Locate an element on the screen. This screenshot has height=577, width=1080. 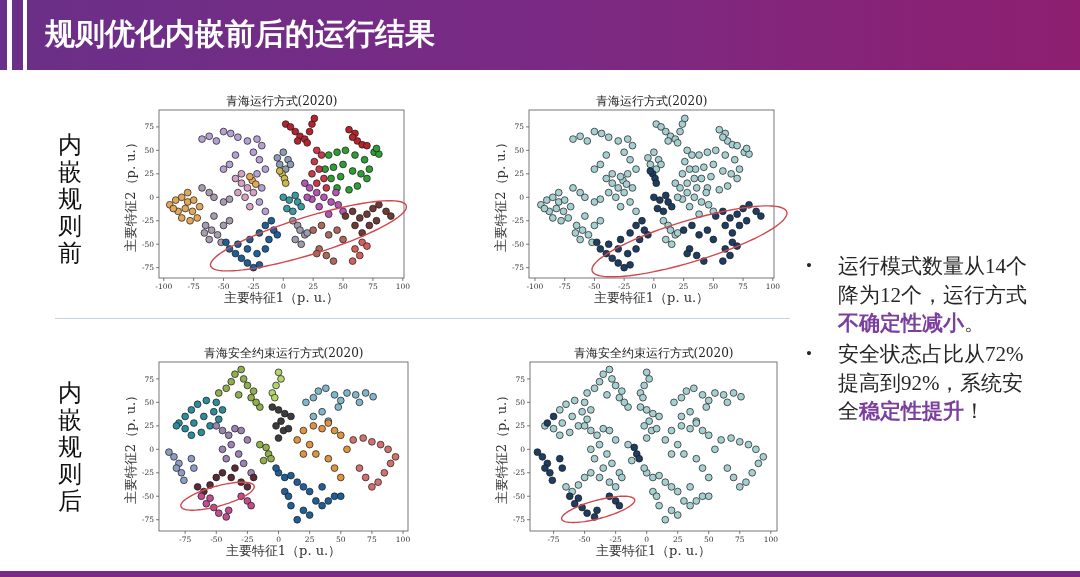
text: 稳定性提升 is located at coordinates (911, 411).